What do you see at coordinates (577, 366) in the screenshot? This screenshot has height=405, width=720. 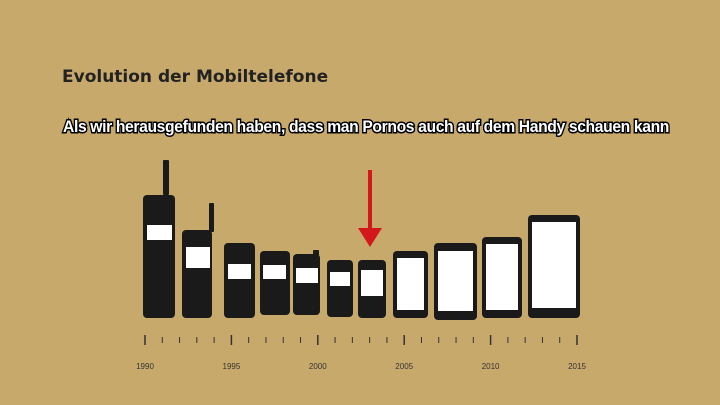 I see `year-label: 2015` at bounding box center [577, 366].